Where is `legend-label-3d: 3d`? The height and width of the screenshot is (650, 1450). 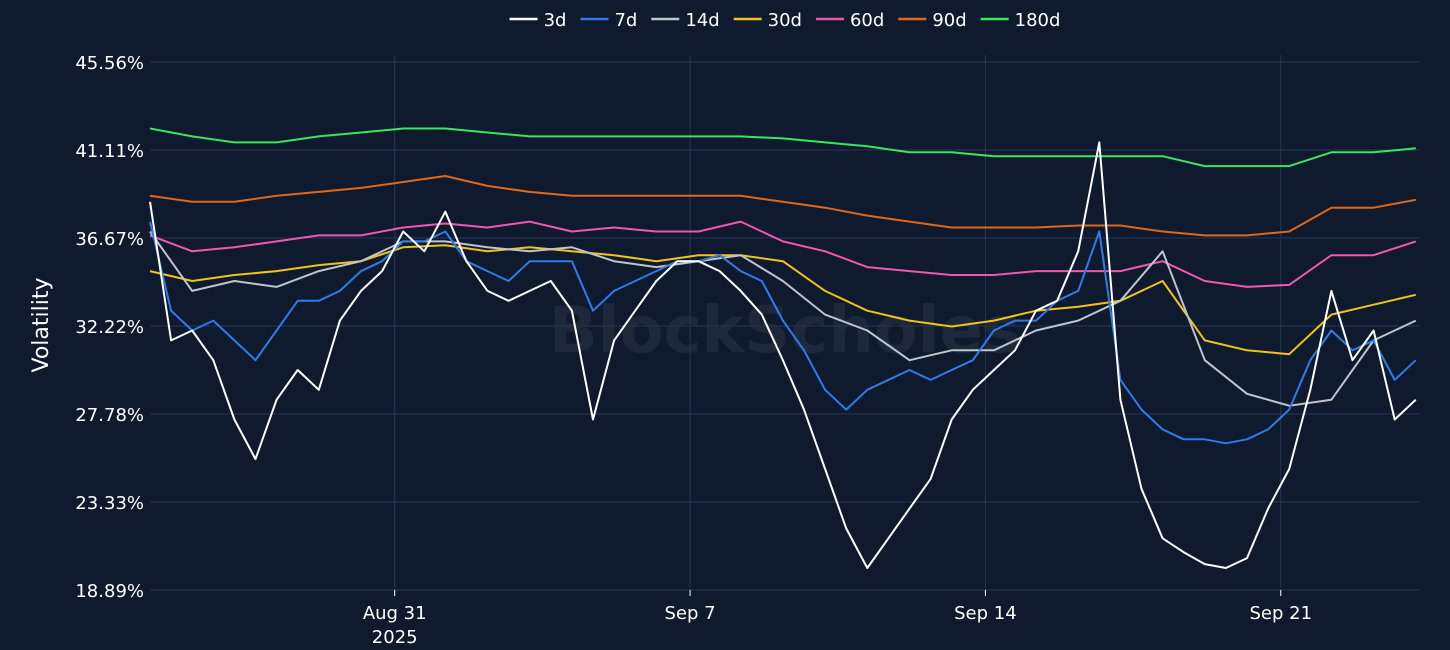
legend-label-3d: 3d is located at coordinates (555, 20).